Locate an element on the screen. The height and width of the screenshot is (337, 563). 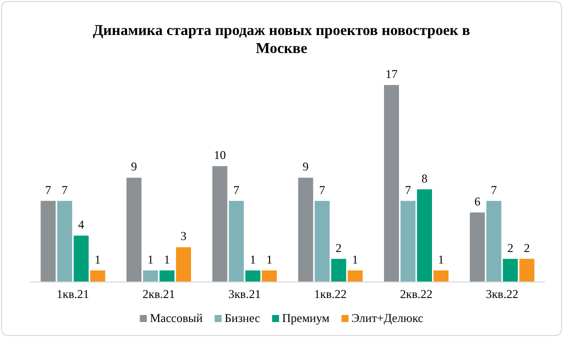
legend-label: Элит+Делюкс is located at coordinates (388, 318).